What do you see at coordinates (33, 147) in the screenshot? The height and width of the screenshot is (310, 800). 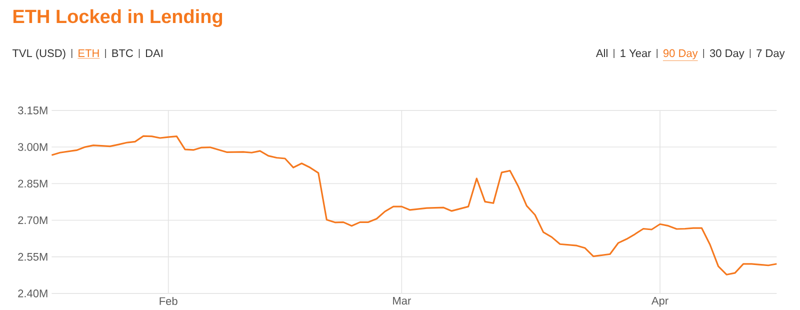 I see `y-tick-label: 3.00M` at bounding box center [33, 147].